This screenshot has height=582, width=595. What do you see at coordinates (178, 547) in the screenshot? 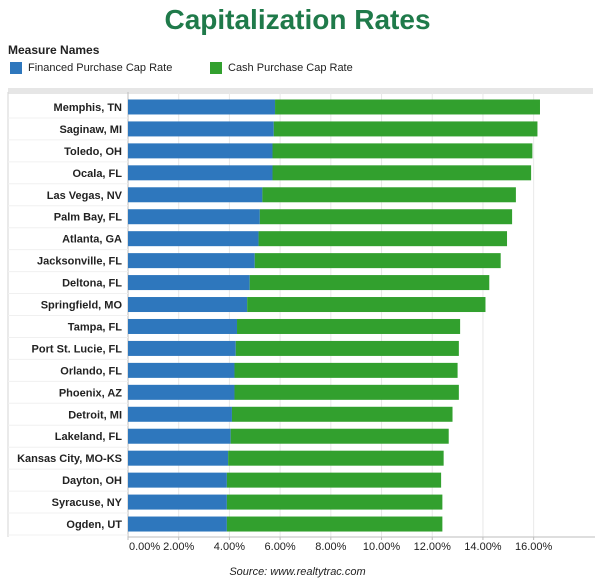
I see `x-tick-label: 2.00%` at bounding box center [178, 547].